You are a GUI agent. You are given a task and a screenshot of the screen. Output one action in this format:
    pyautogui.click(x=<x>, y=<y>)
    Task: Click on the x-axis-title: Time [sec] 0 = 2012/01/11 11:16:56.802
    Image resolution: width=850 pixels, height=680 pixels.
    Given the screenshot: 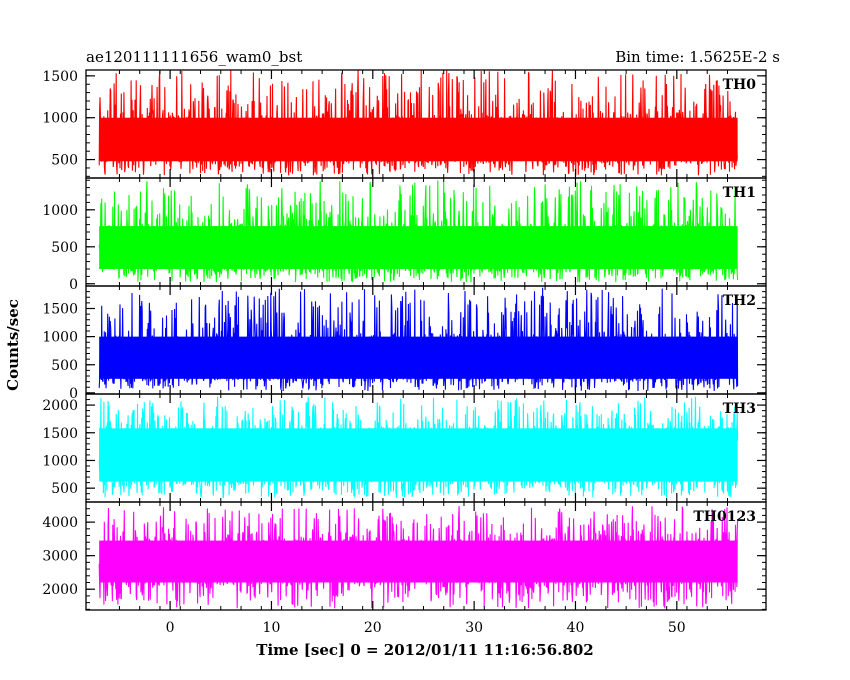 What is the action you would take?
    pyautogui.click(x=424, y=650)
    